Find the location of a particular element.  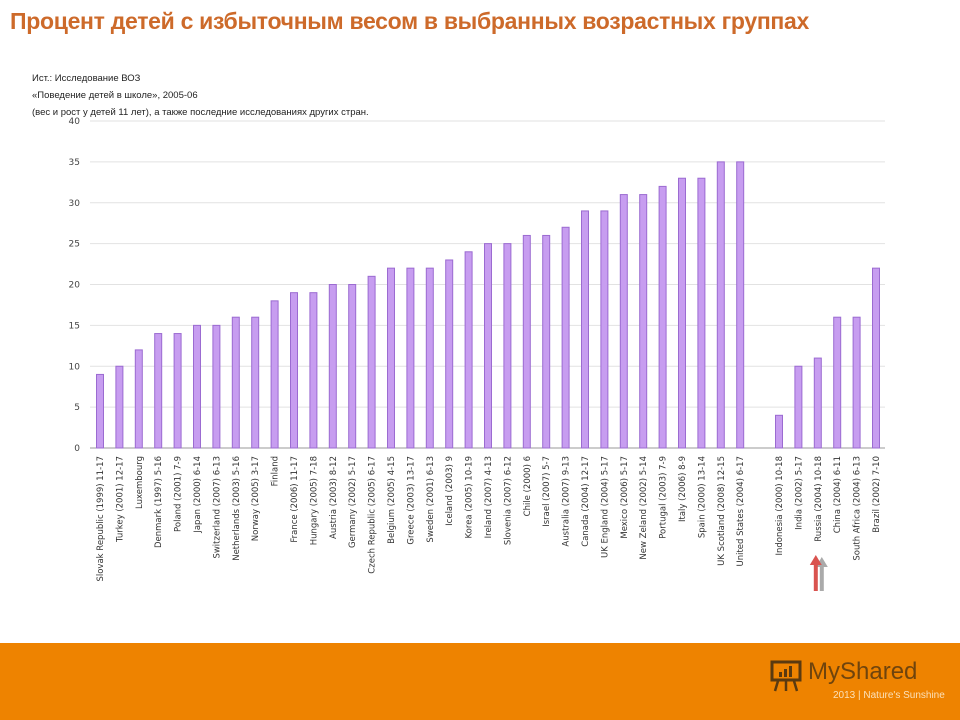

y-tick-label: 35 is located at coordinates (74, 163).